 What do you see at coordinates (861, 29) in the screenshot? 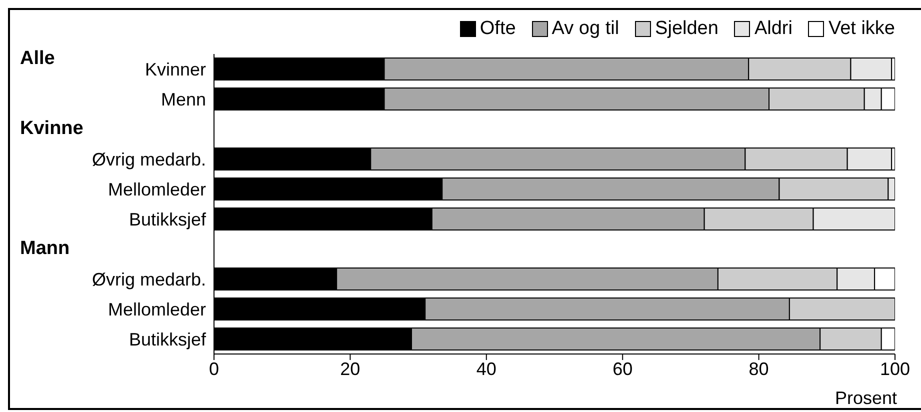
I see `legend-label: Vet ikke` at bounding box center [861, 29].